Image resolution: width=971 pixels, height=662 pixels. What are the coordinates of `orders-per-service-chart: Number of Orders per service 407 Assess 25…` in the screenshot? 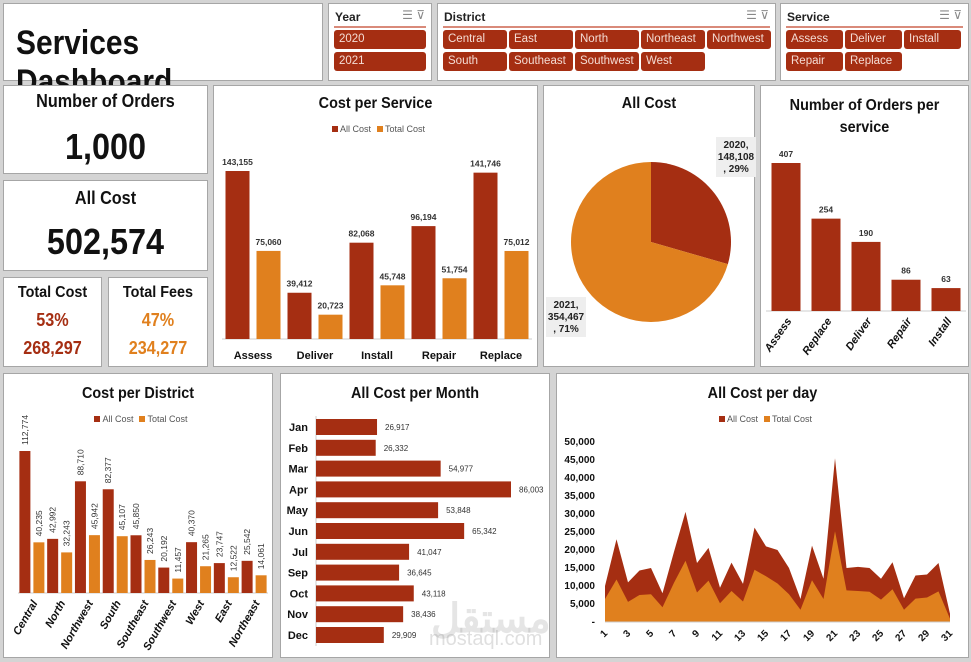 It's located at (864, 226).